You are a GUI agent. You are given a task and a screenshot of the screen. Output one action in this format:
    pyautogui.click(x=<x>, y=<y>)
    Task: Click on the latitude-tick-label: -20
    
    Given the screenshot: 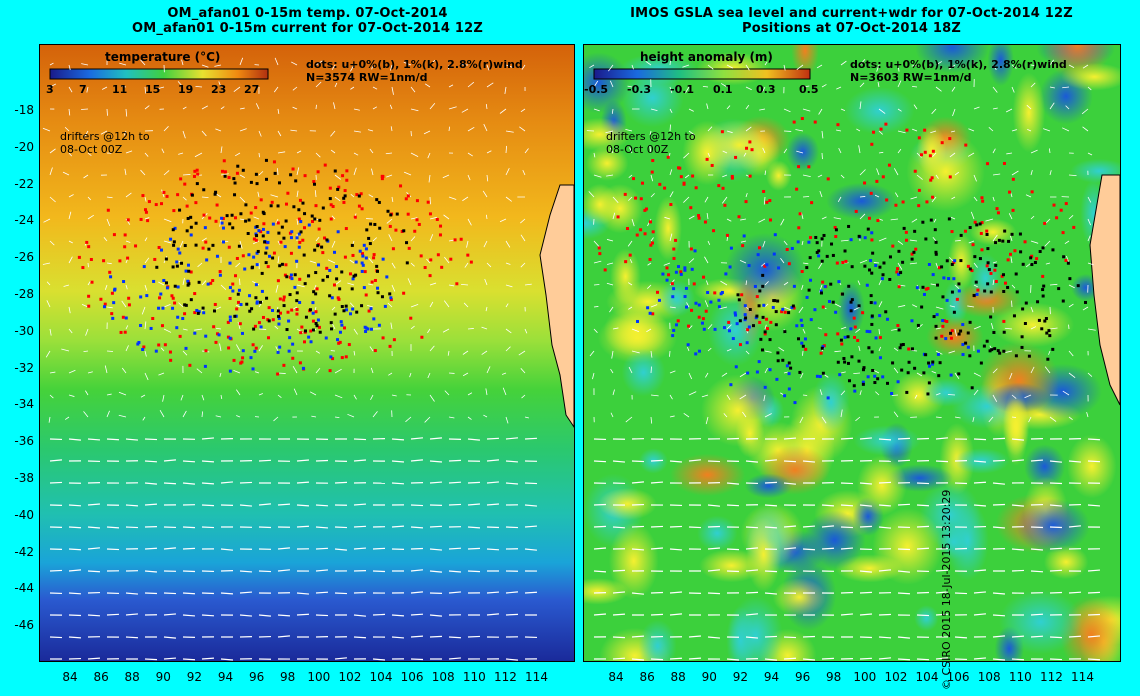 What is the action you would take?
    pyautogui.click(x=24, y=146)
    